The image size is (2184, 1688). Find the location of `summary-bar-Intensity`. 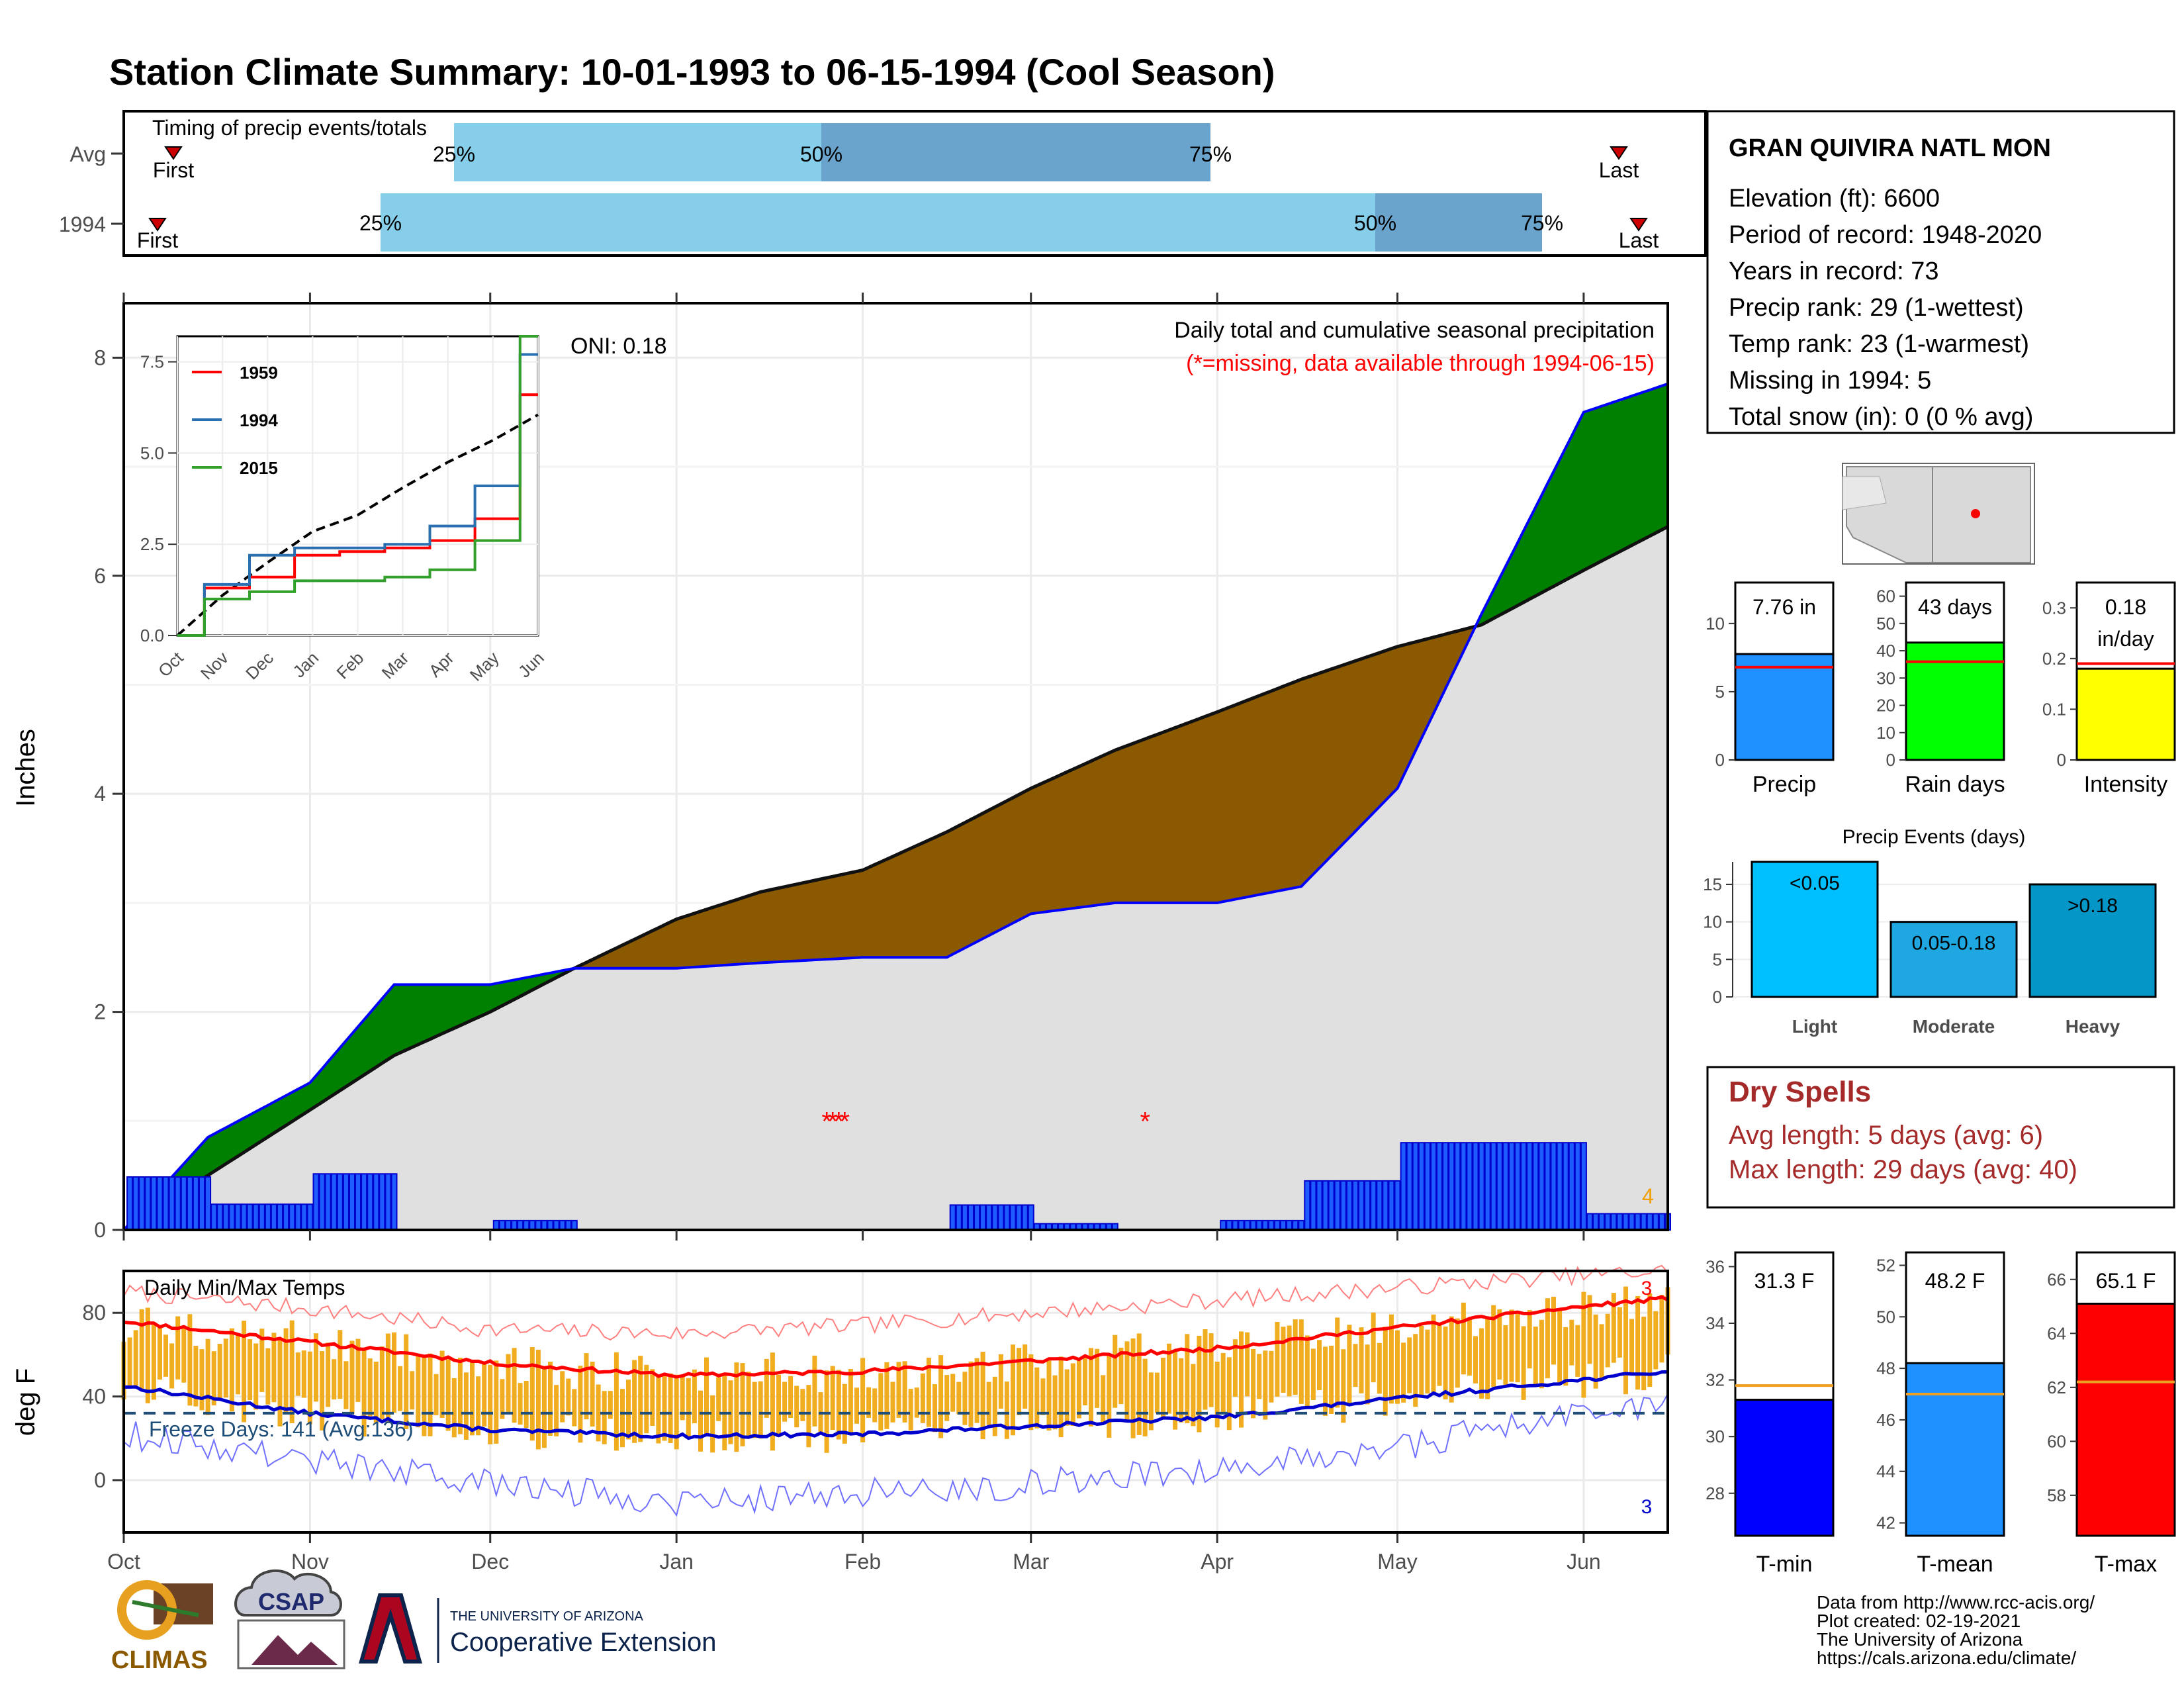

summary-bar-Intensity is located at coordinates (2125, 714).